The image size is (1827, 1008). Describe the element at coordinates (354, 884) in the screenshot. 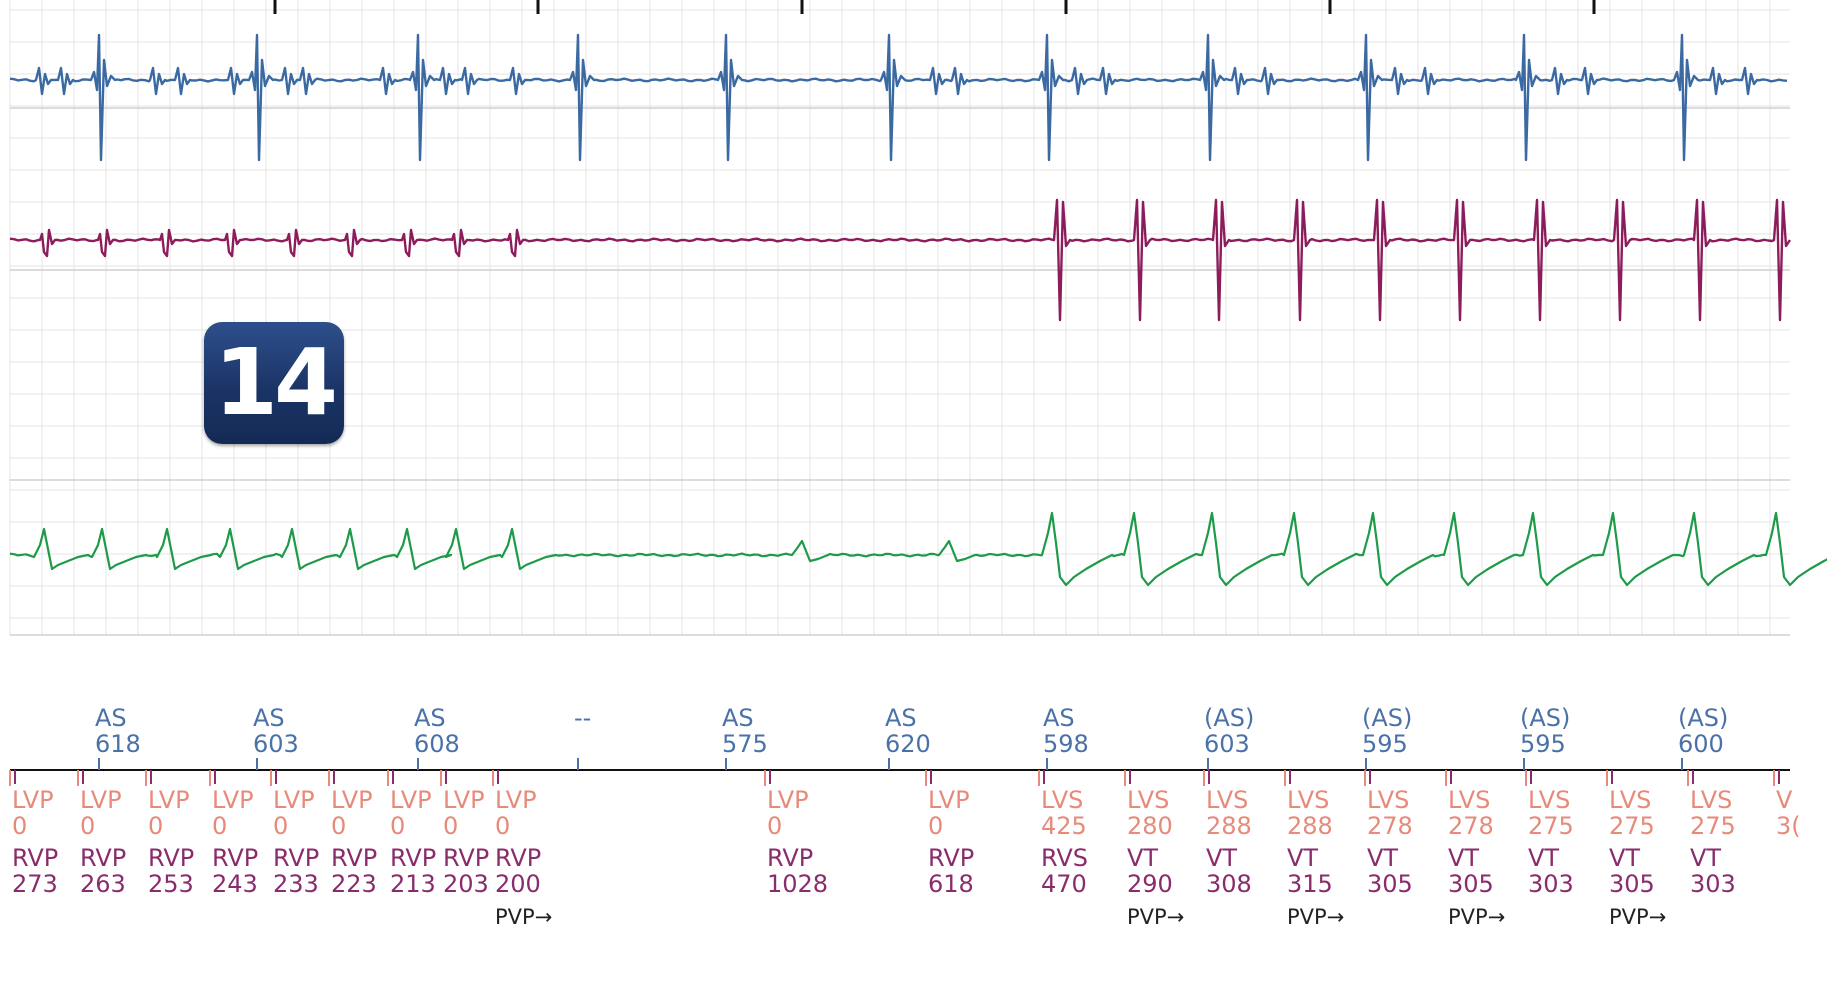

I see `rv-marker-interval: 223` at that location.